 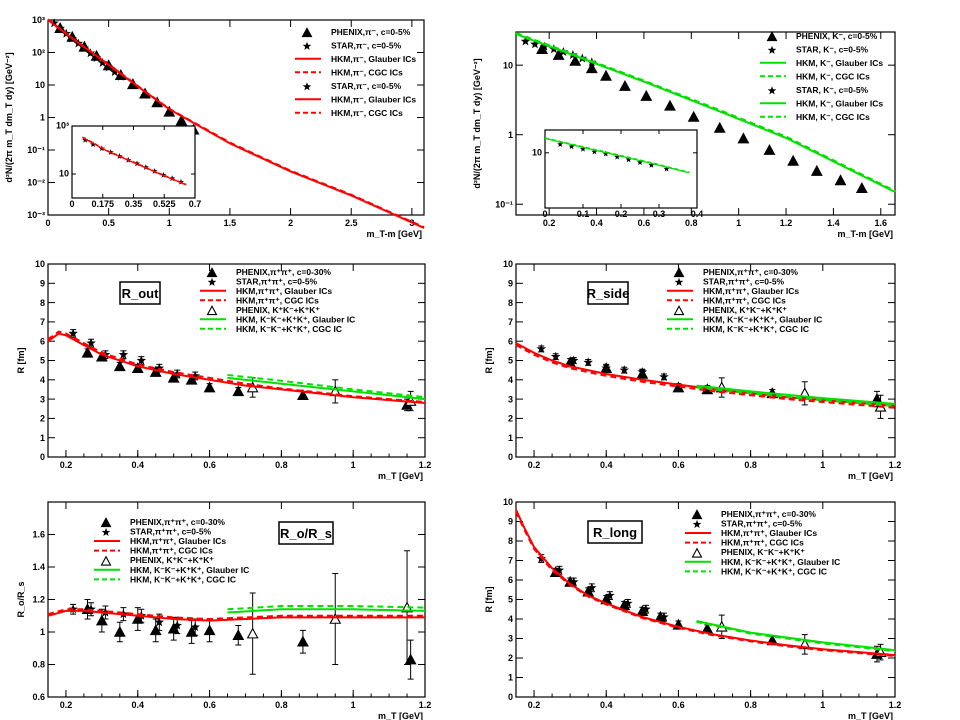 What do you see at coordinates (38, 665) in the screenshot?
I see `y-tick-label: 0.8` at bounding box center [38, 665].